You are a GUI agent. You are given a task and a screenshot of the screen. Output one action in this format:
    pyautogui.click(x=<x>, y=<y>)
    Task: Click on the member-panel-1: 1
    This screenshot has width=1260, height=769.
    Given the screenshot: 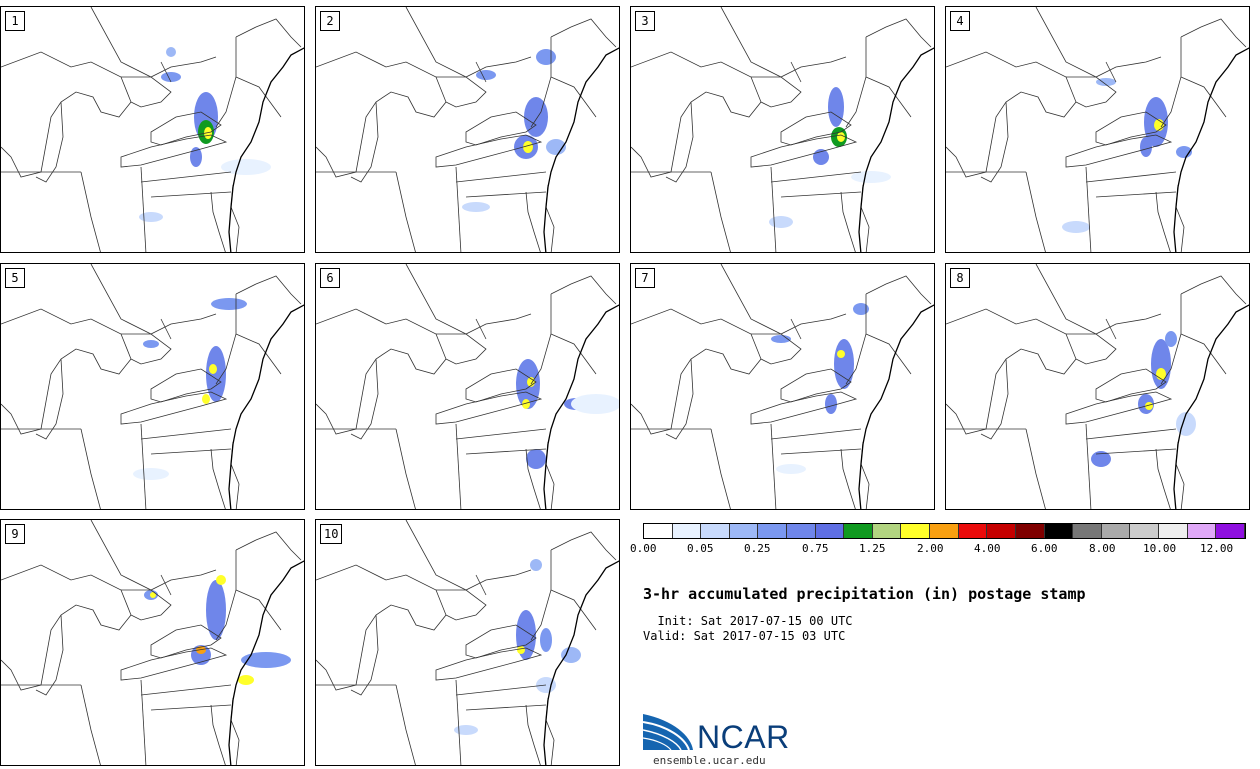 What is the action you would take?
    pyautogui.click(x=152, y=129)
    